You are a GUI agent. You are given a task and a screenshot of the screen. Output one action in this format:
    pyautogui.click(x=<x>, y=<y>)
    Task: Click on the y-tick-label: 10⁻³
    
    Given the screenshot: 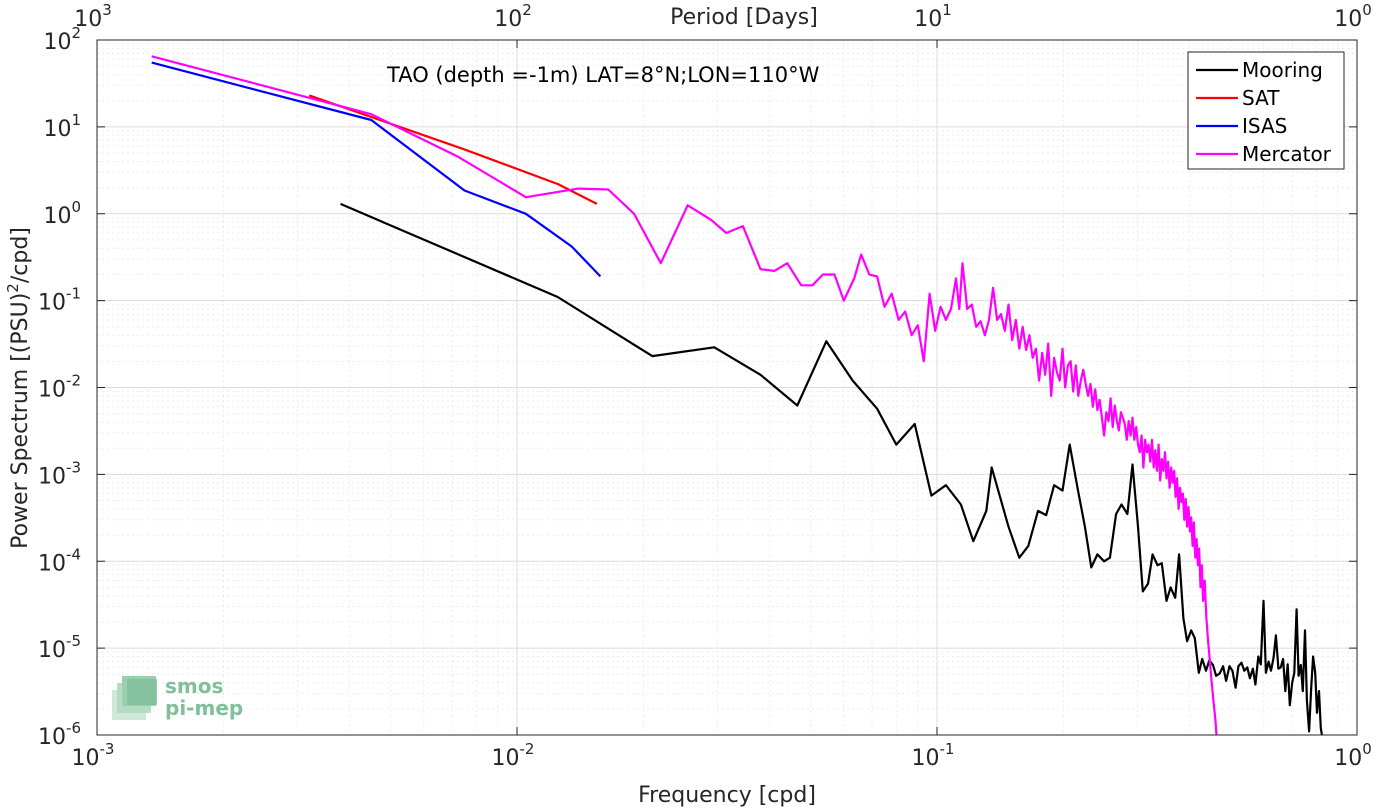 What is the action you would take?
    pyautogui.click(x=59, y=473)
    